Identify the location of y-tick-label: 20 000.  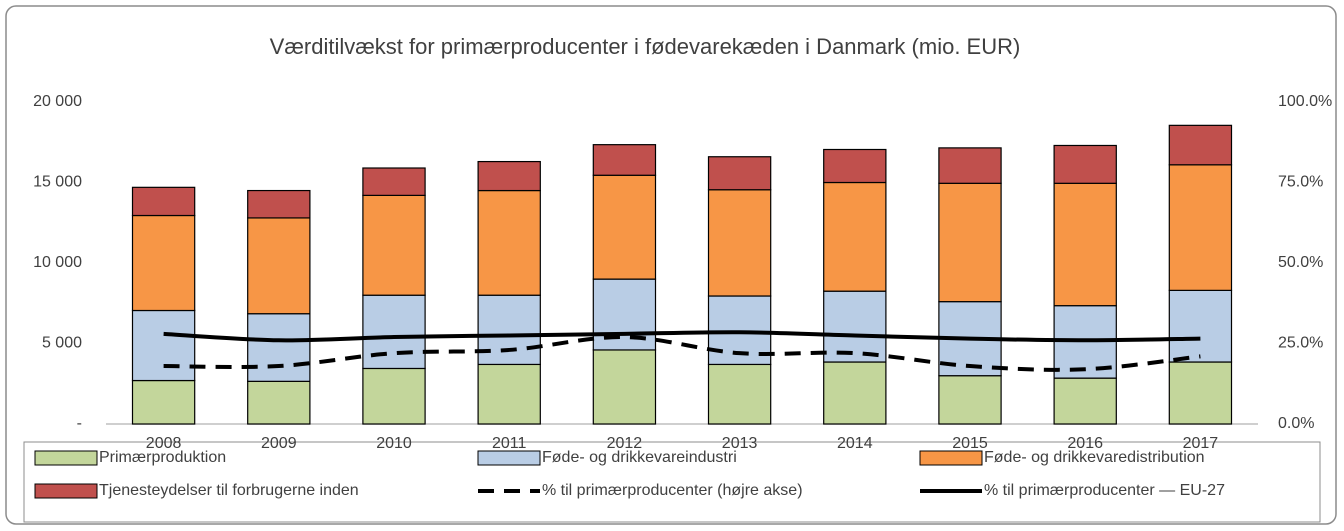
(57, 101).